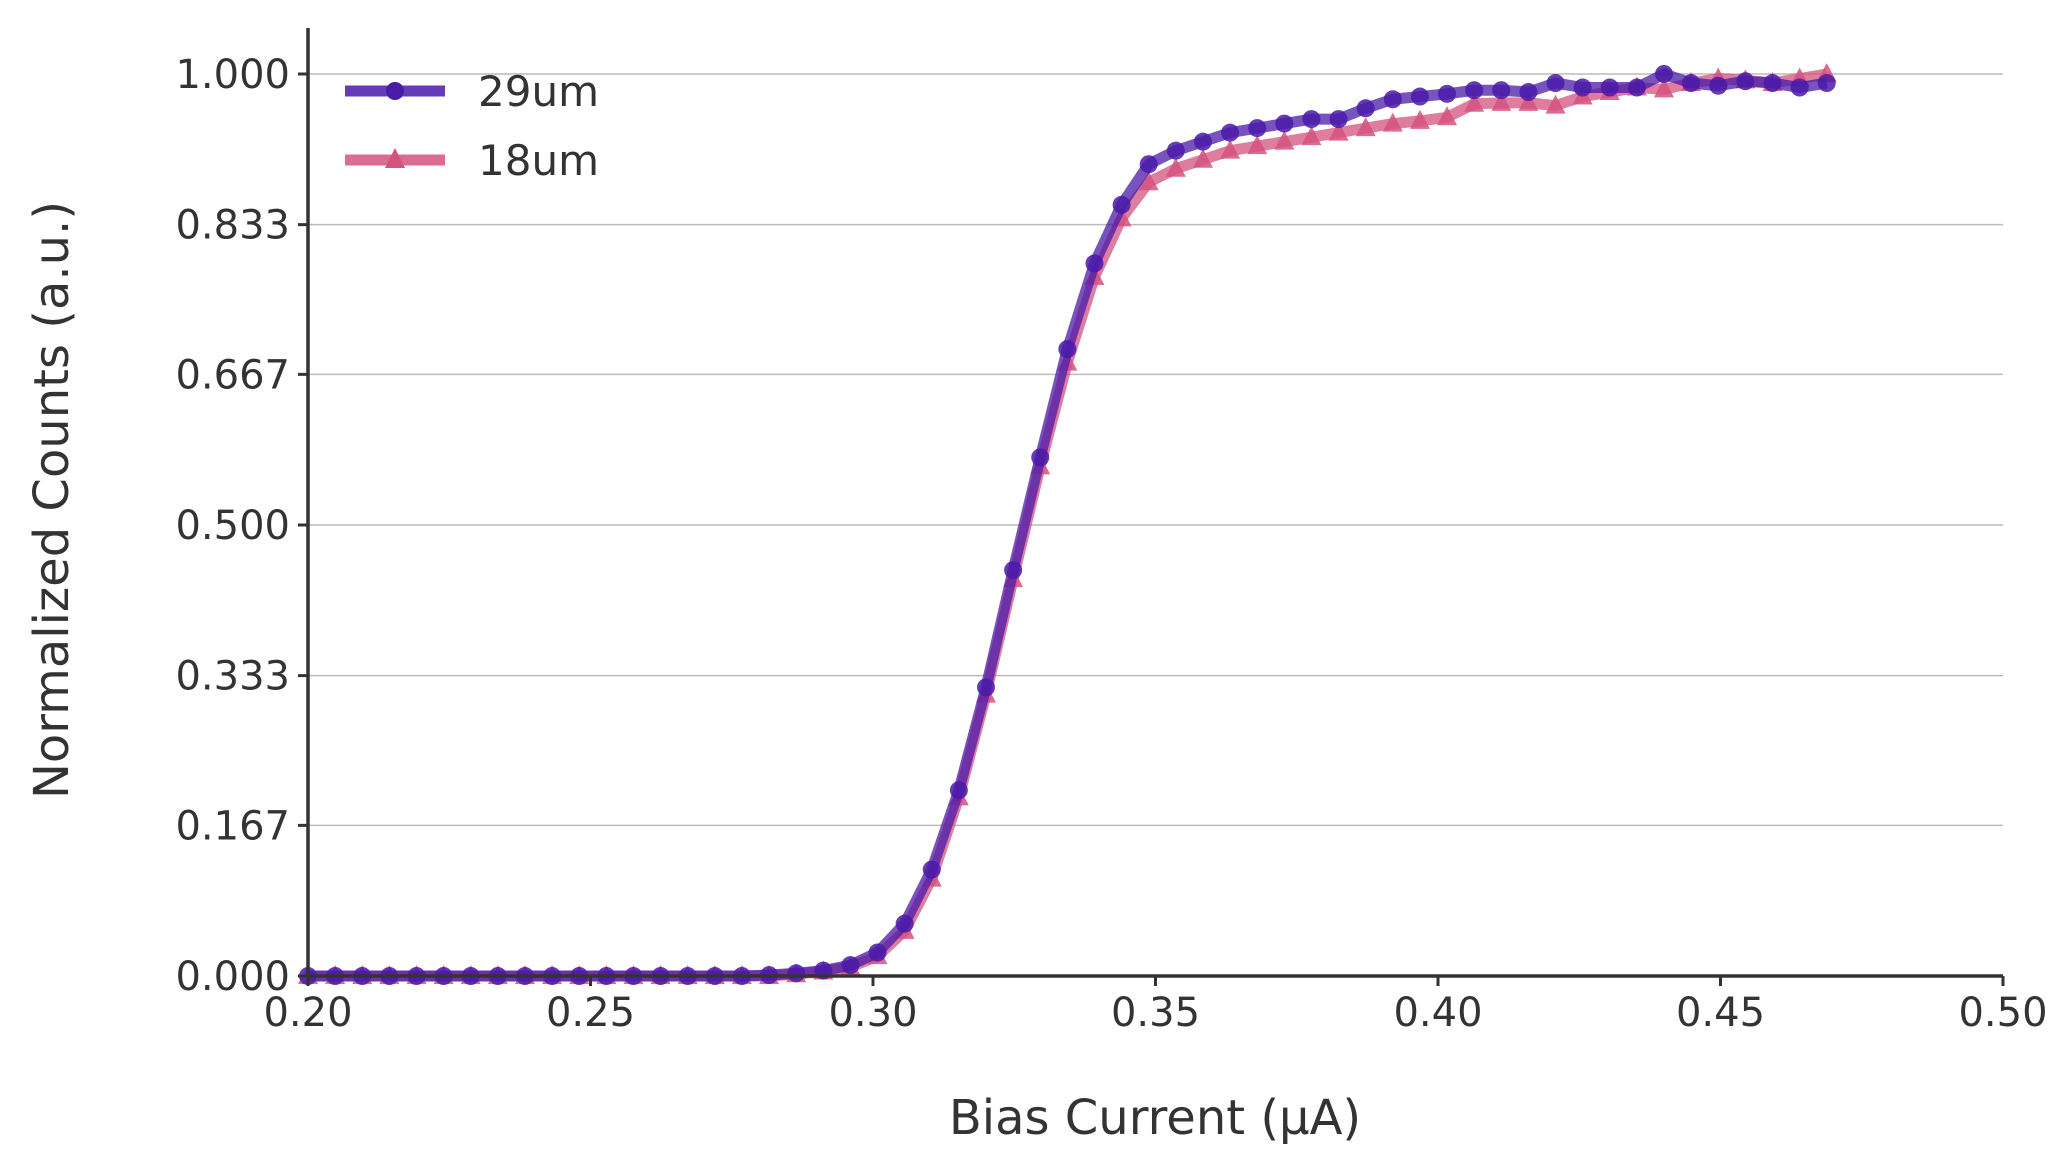  Describe the element at coordinates (1155, 1013) in the screenshot. I see `x-tick-label: 0.35` at that location.